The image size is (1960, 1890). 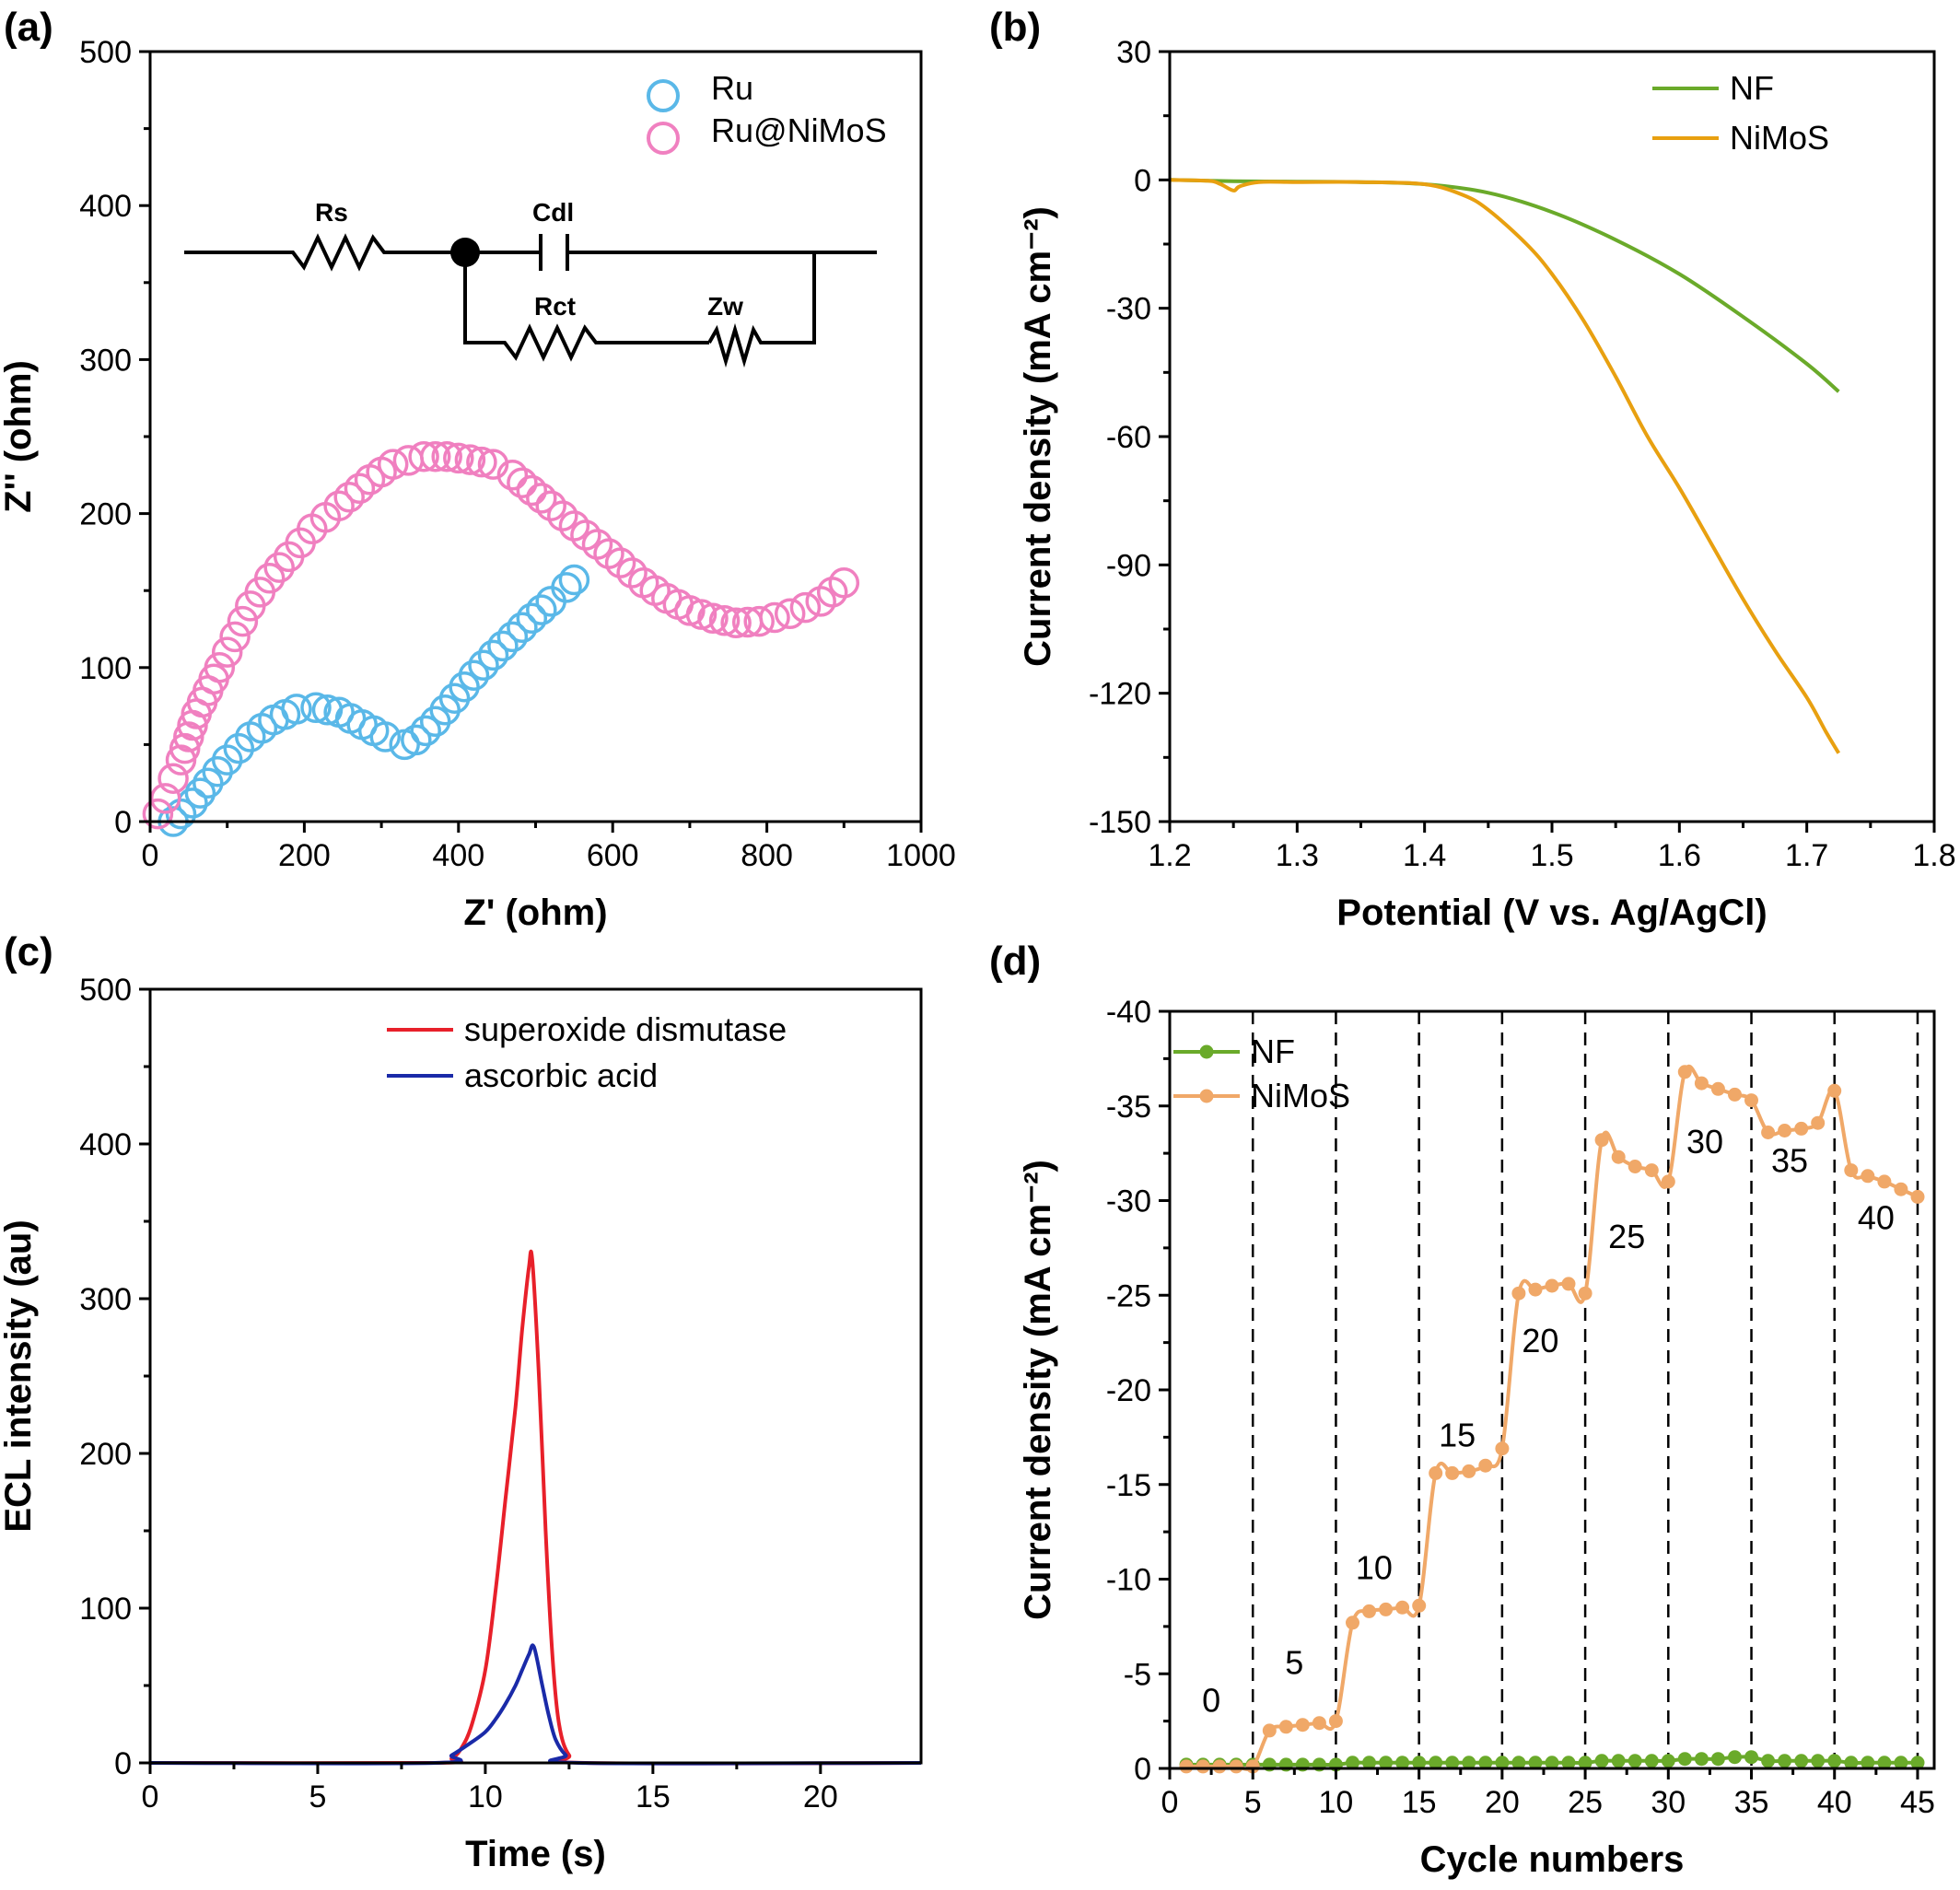 I want to click on x-tick-label: 35, so click(x=1751, y=1802).